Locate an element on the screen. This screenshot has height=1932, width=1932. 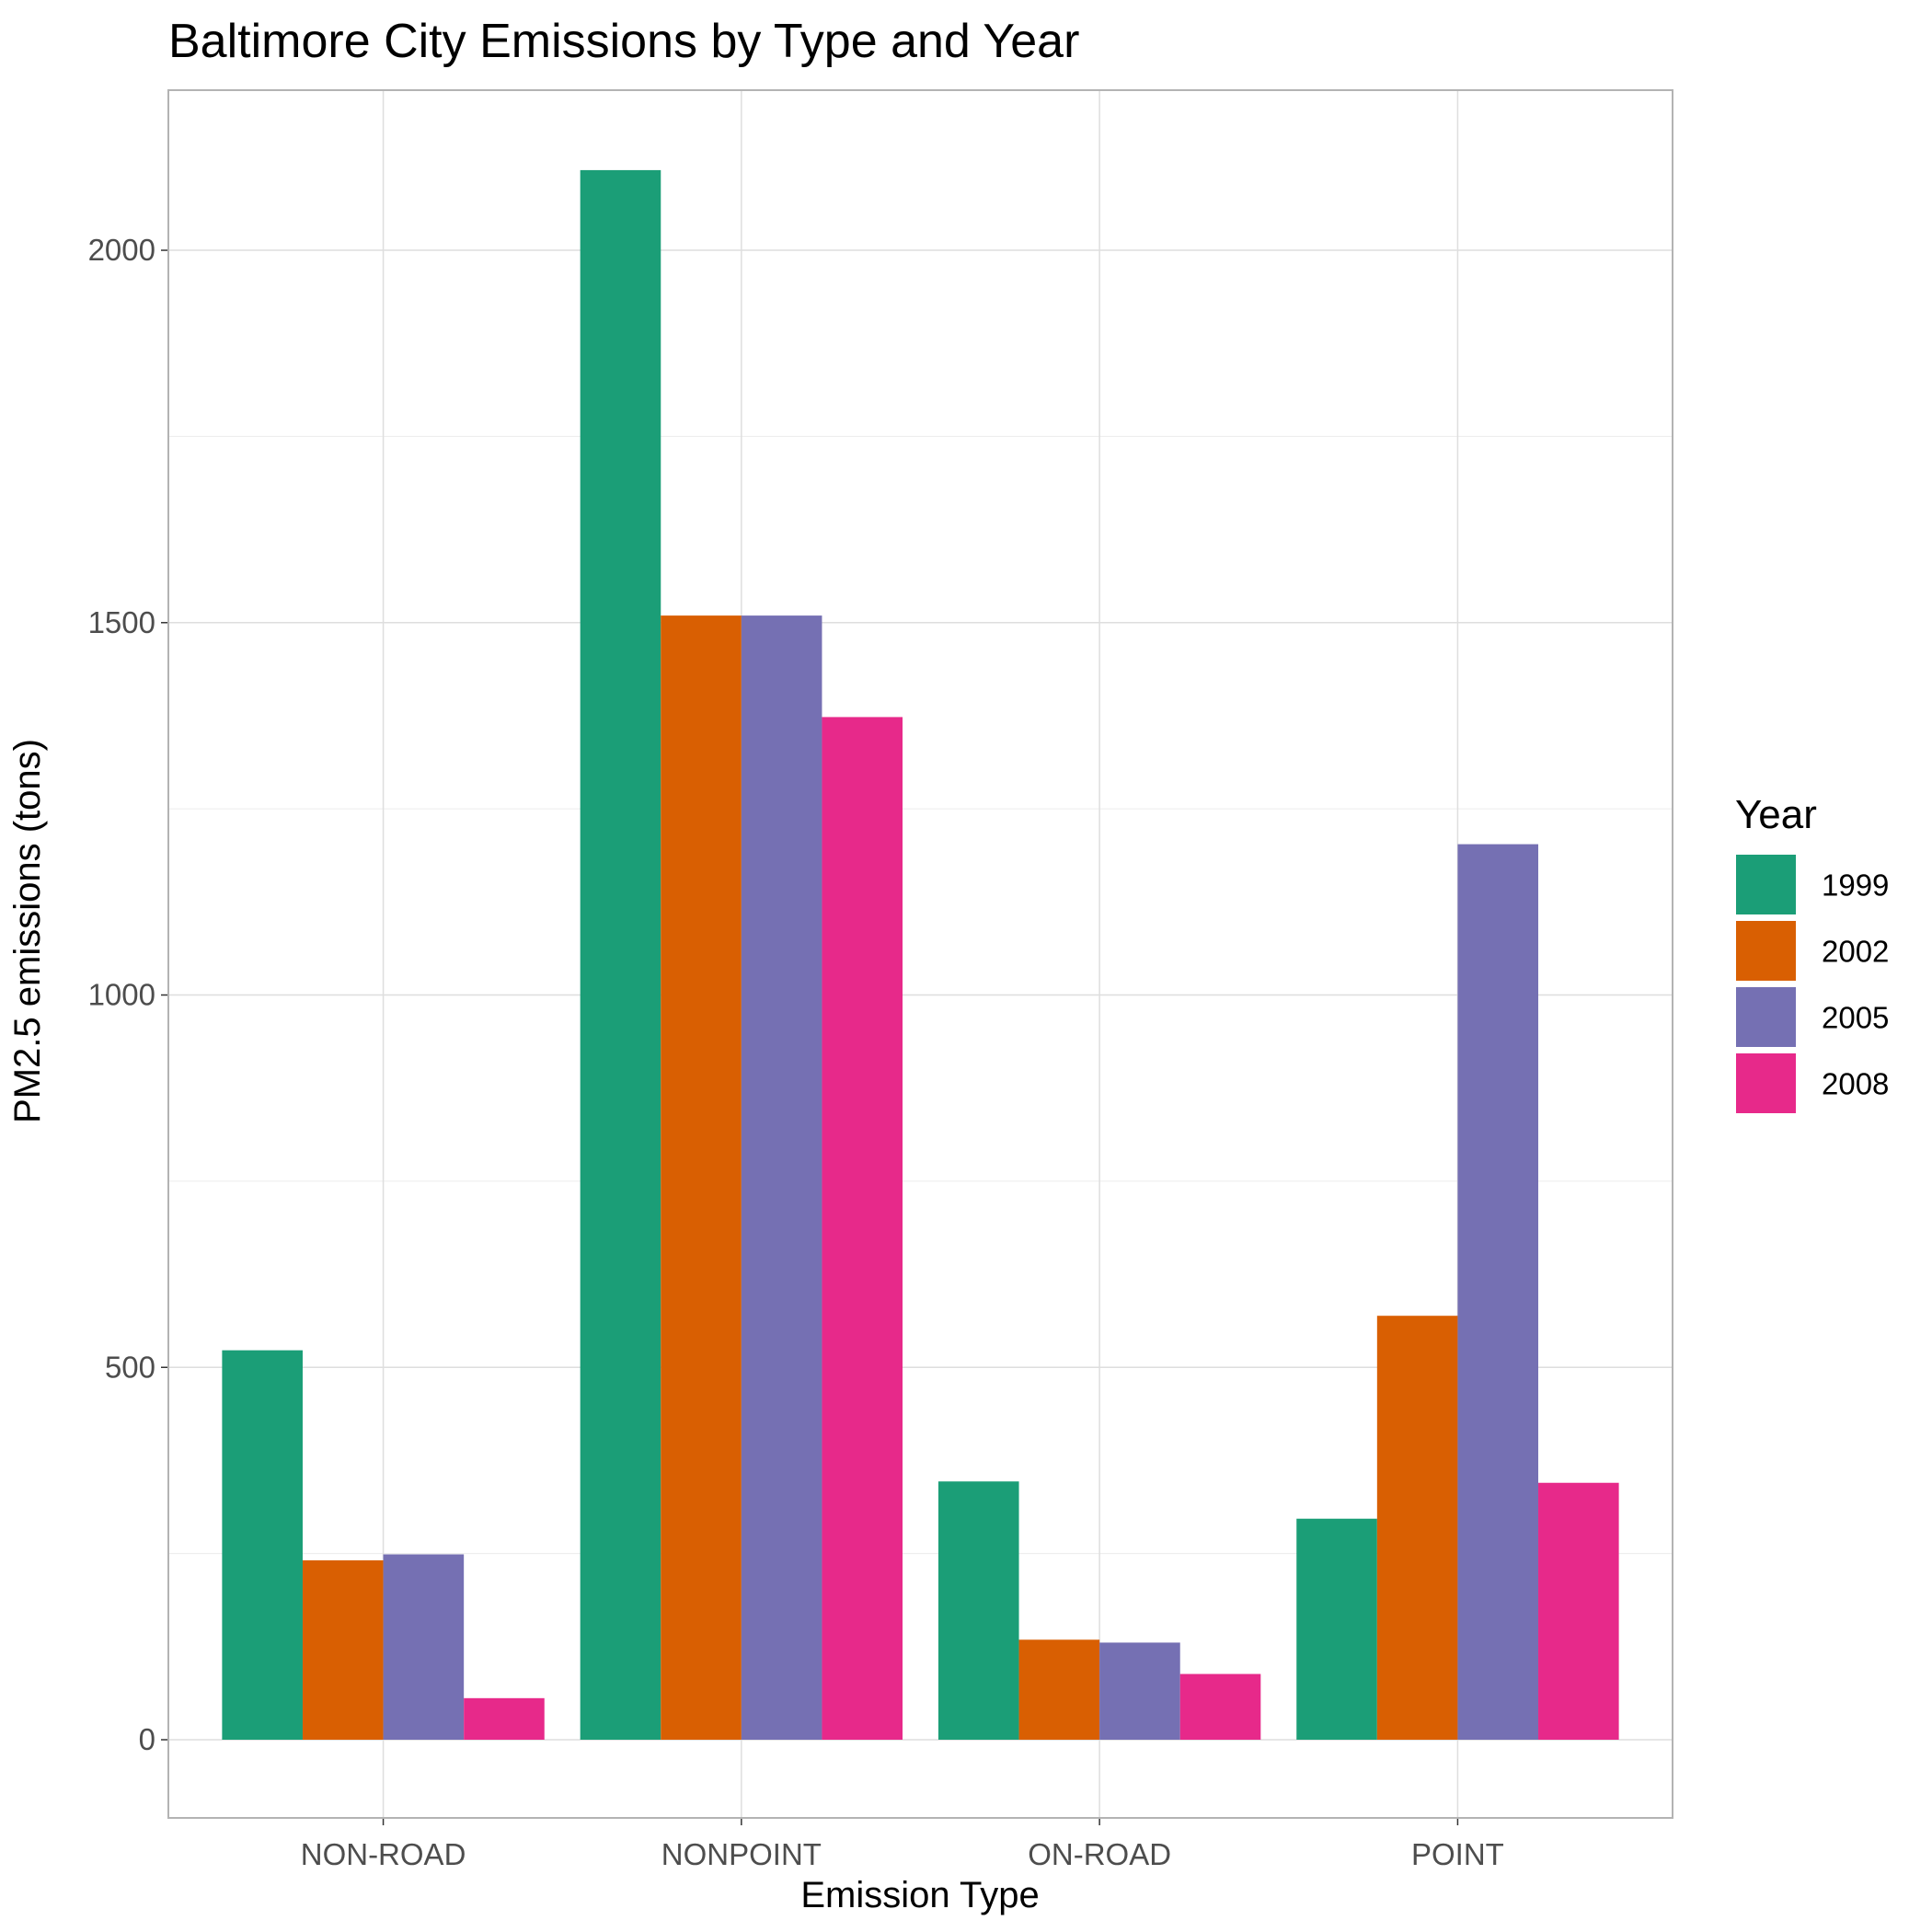
x-tick-label: ON-ROAD is located at coordinates (1099, 1854).